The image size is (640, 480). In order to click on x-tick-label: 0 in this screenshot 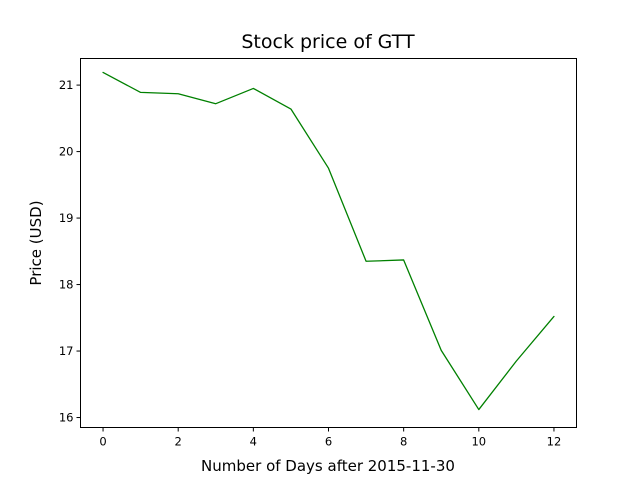, I will do `click(102, 442)`.